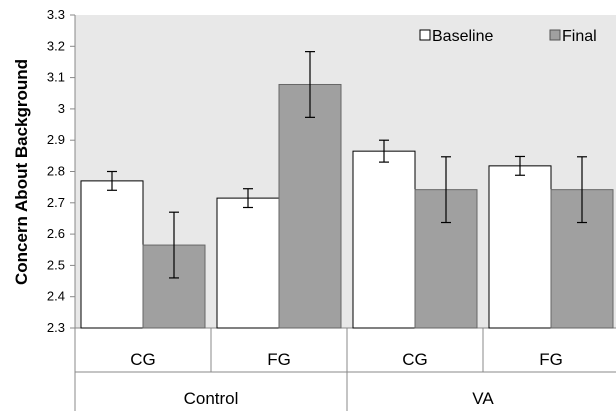  I want to click on bar-final, so click(310, 206).